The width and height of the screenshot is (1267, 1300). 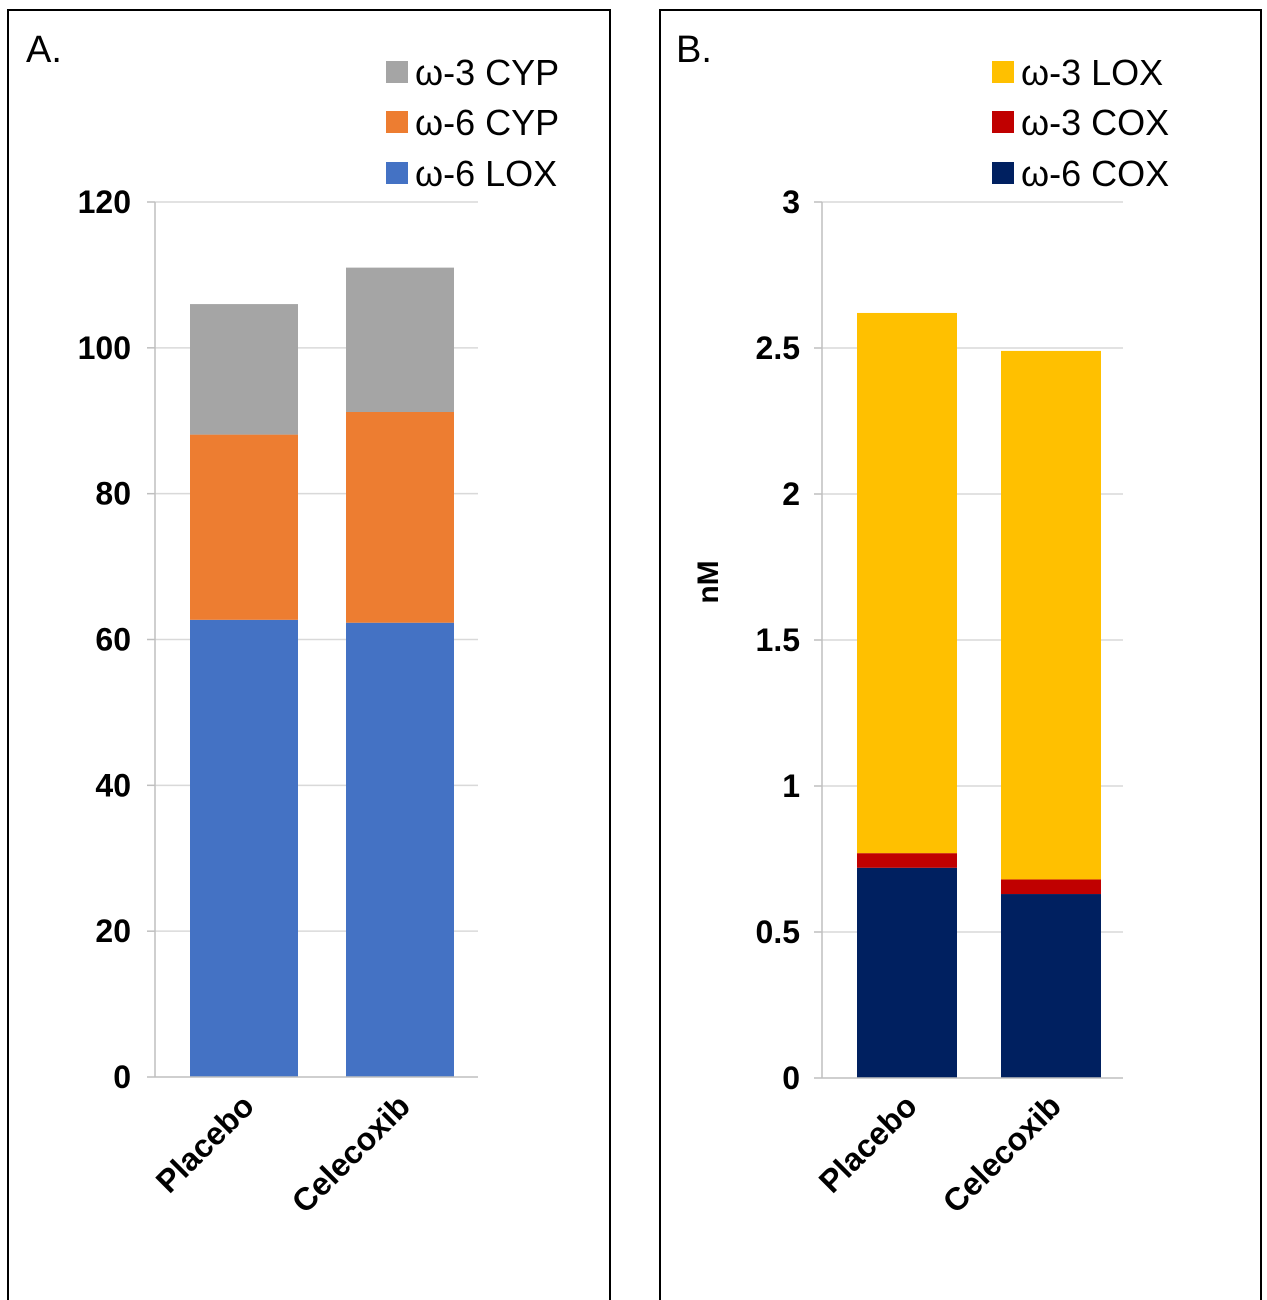 I want to click on panel-a-y-tick-label: 120, so click(x=104, y=202).